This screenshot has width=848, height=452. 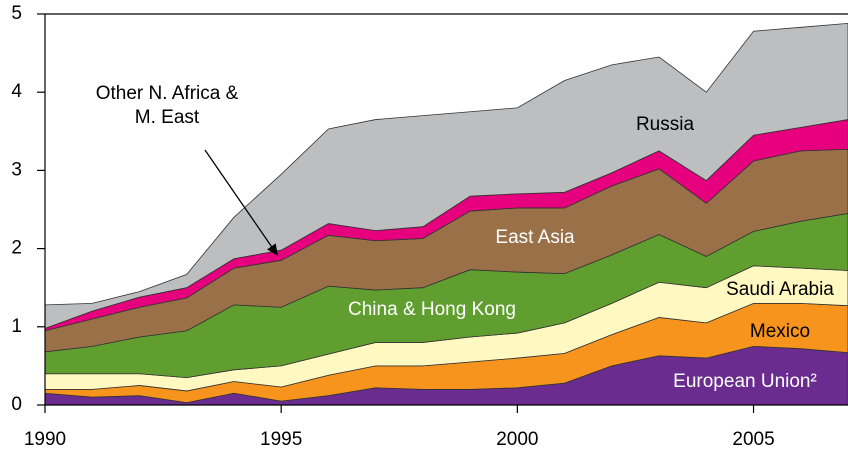 I want to click on series-label: China & Hong Kong, so click(x=432, y=309).